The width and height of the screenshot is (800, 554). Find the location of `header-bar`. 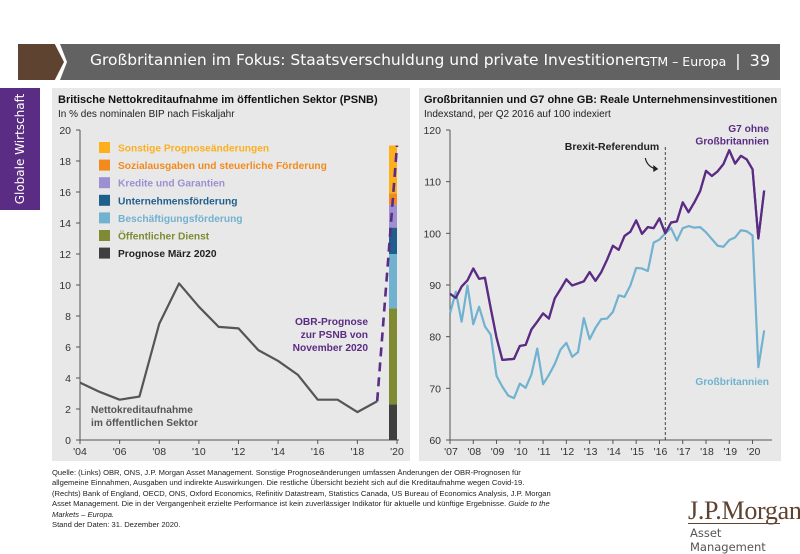

header-bar is located at coordinates (420, 62).